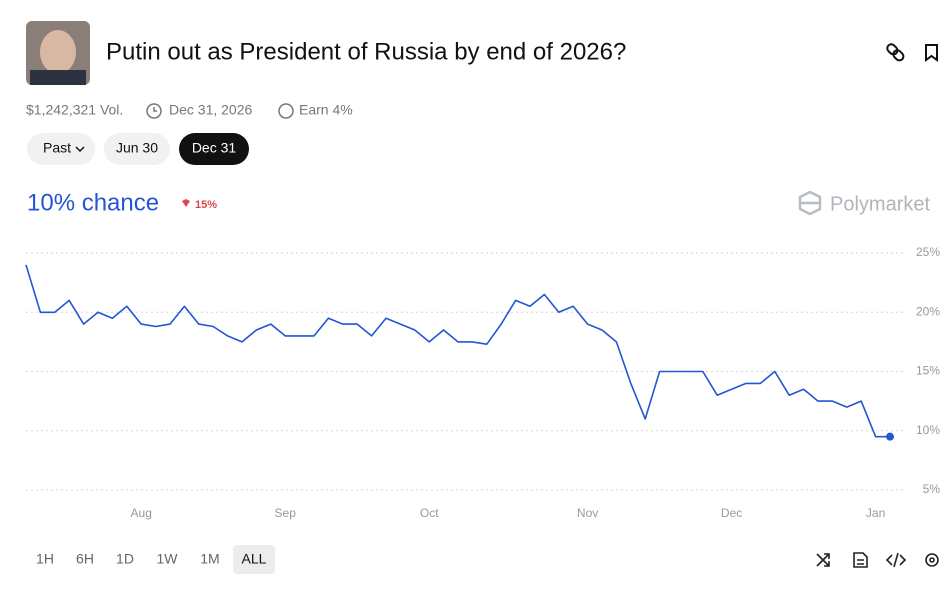  I want to click on y-tick-label: 10%, so click(928, 430).